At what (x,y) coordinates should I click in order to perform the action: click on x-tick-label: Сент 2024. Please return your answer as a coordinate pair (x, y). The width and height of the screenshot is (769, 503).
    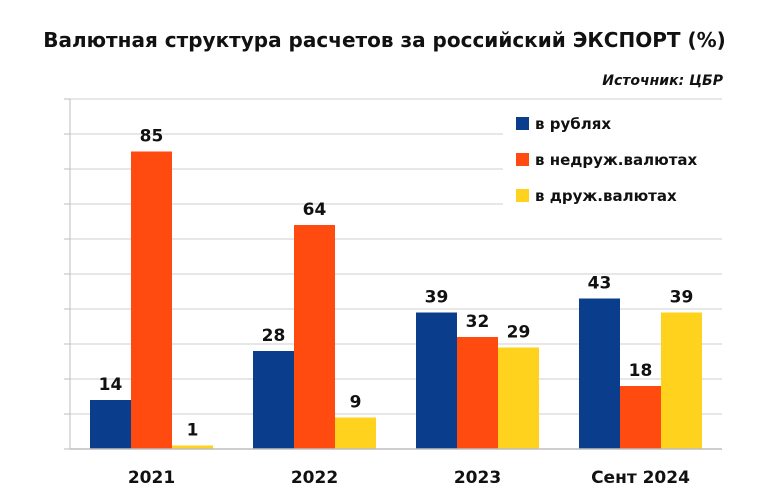
    Looking at the image, I should click on (640, 478).